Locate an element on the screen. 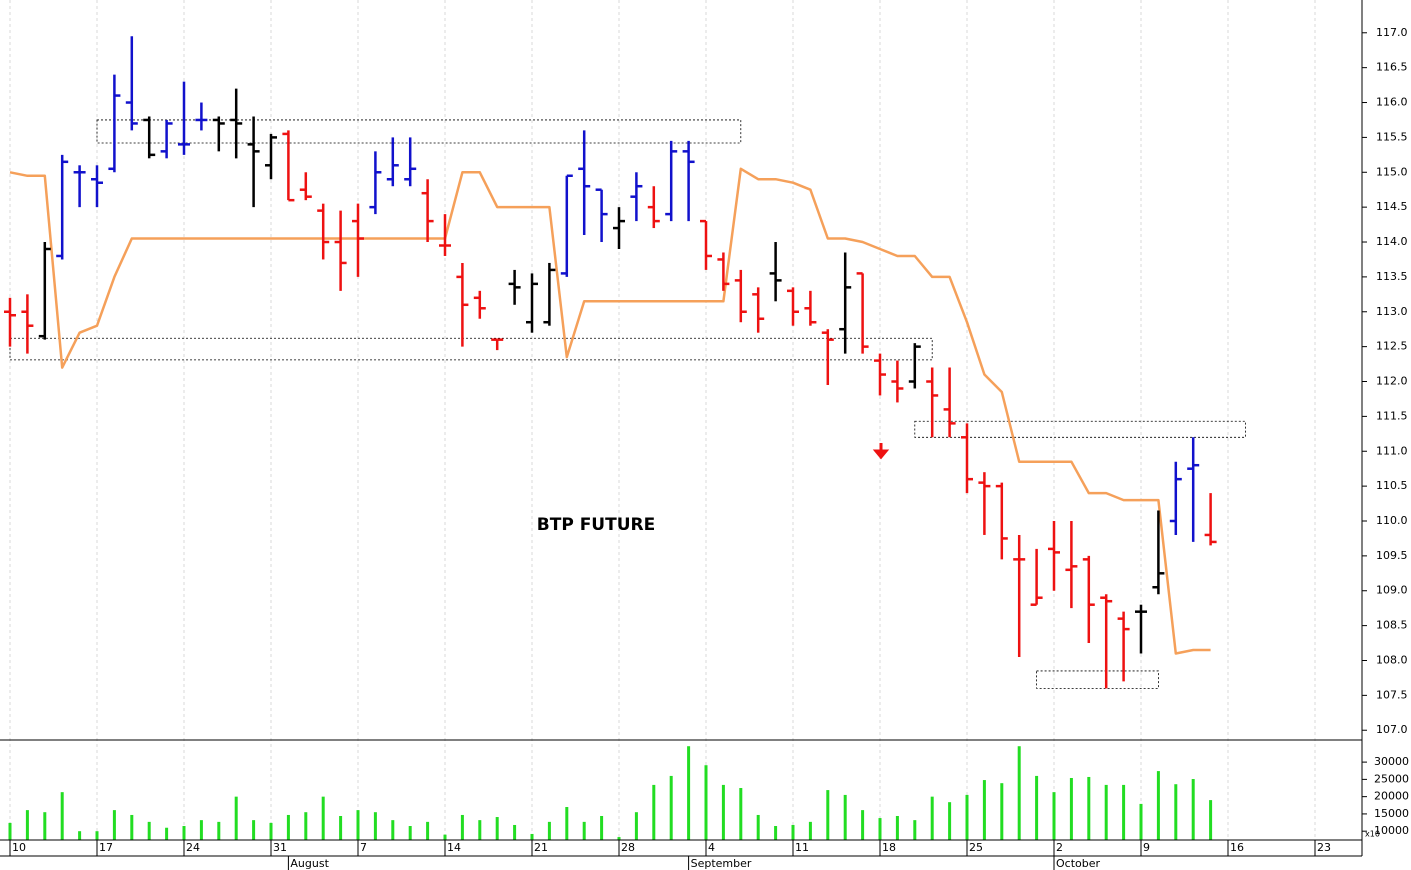 The width and height of the screenshot is (1411, 870). x-tick-label: 18 is located at coordinates (889, 847).